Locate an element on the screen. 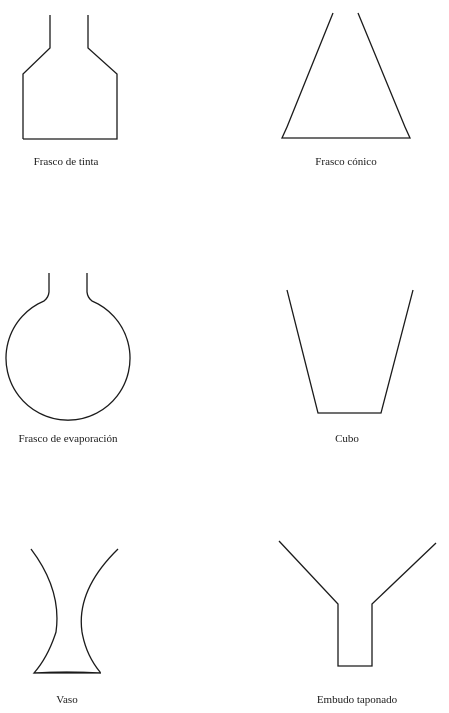  caption-glass: Vaso is located at coordinates (67, 700).